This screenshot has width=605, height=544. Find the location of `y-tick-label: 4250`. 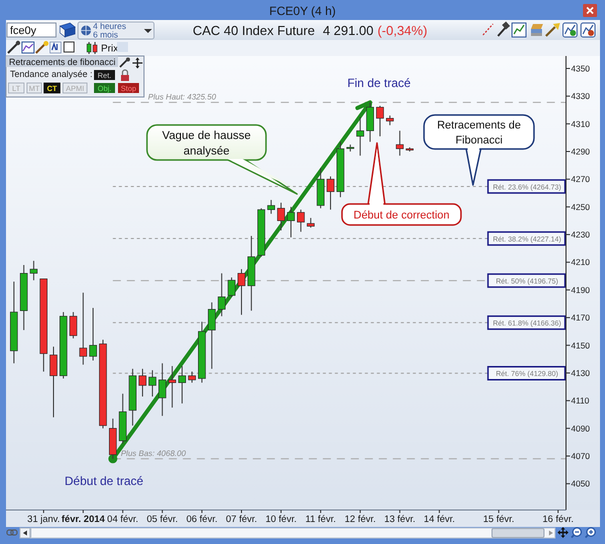

y-tick-label: 4250 is located at coordinates (580, 207).